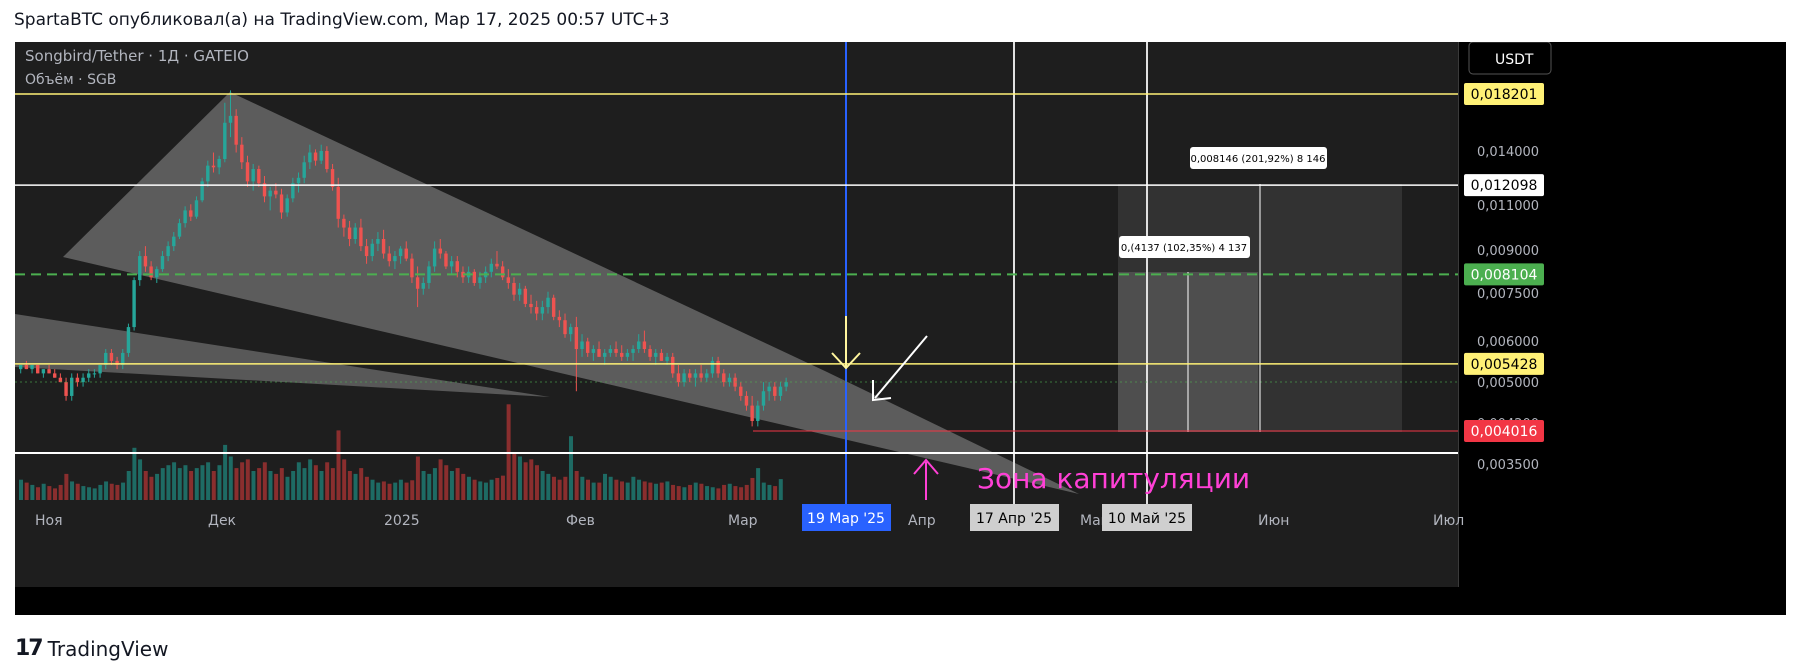  Describe the element at coordinates (1508, 294) in the screenshot. I see `y-tick-3: 0,007500` at that location.